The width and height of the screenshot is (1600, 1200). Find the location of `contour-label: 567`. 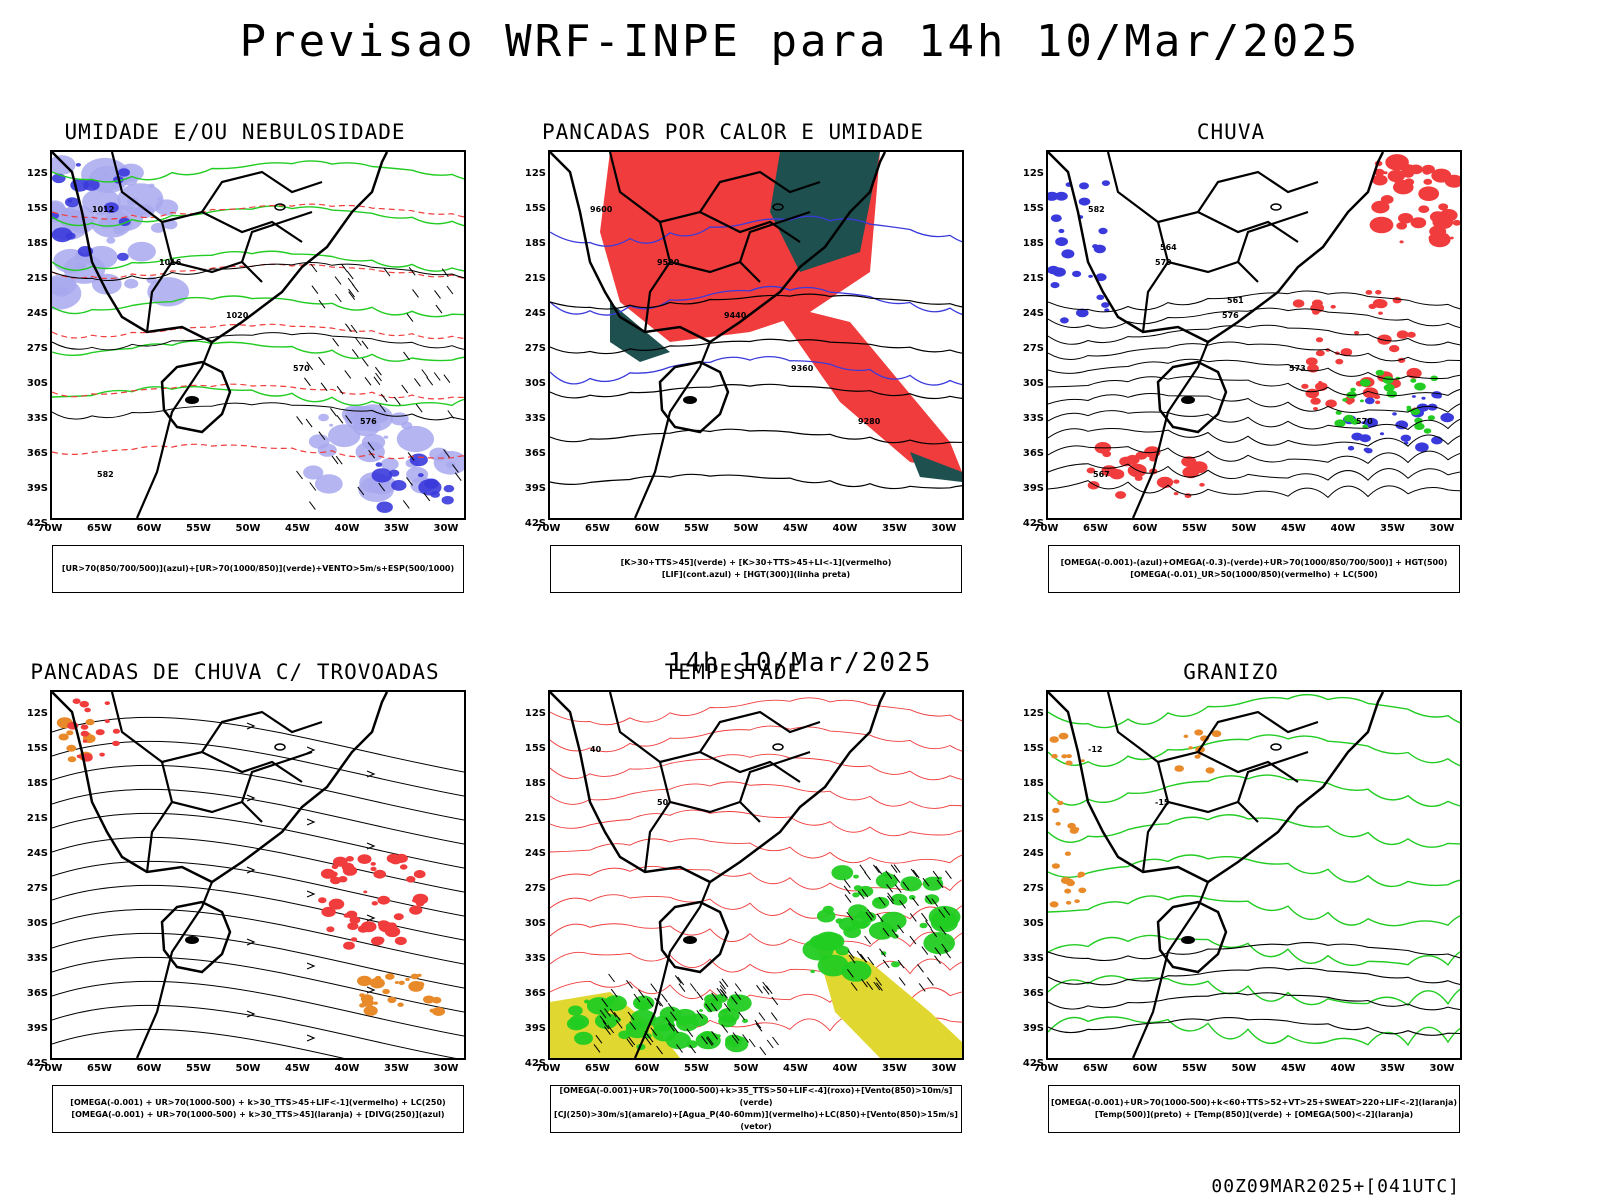

contour-label: 567 is located at coordinates (1101, 474).